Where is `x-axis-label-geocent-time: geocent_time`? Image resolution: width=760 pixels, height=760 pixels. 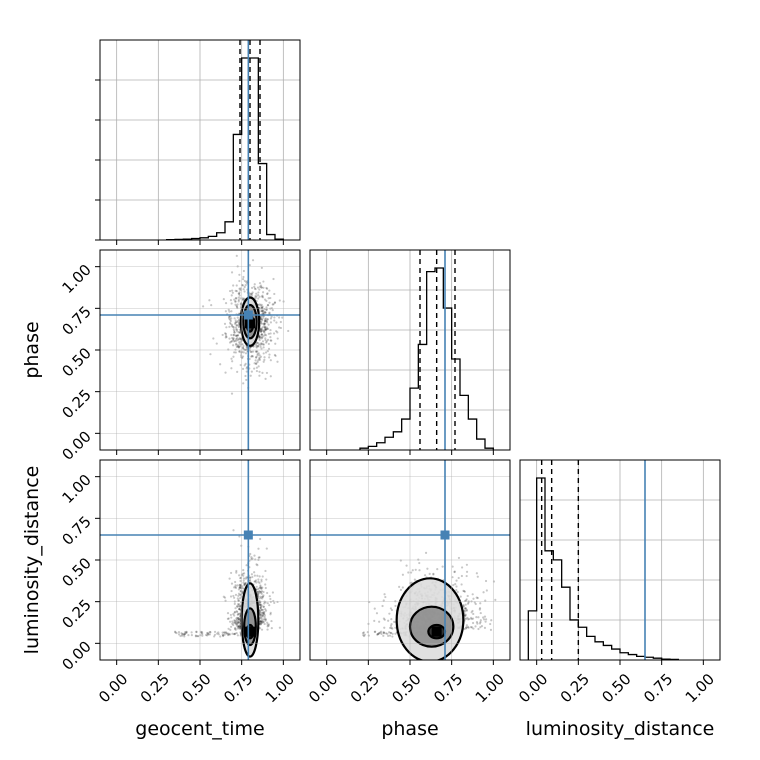
x-axis-label-geocent-time: geocent_time is located at coordinates (199, 729).